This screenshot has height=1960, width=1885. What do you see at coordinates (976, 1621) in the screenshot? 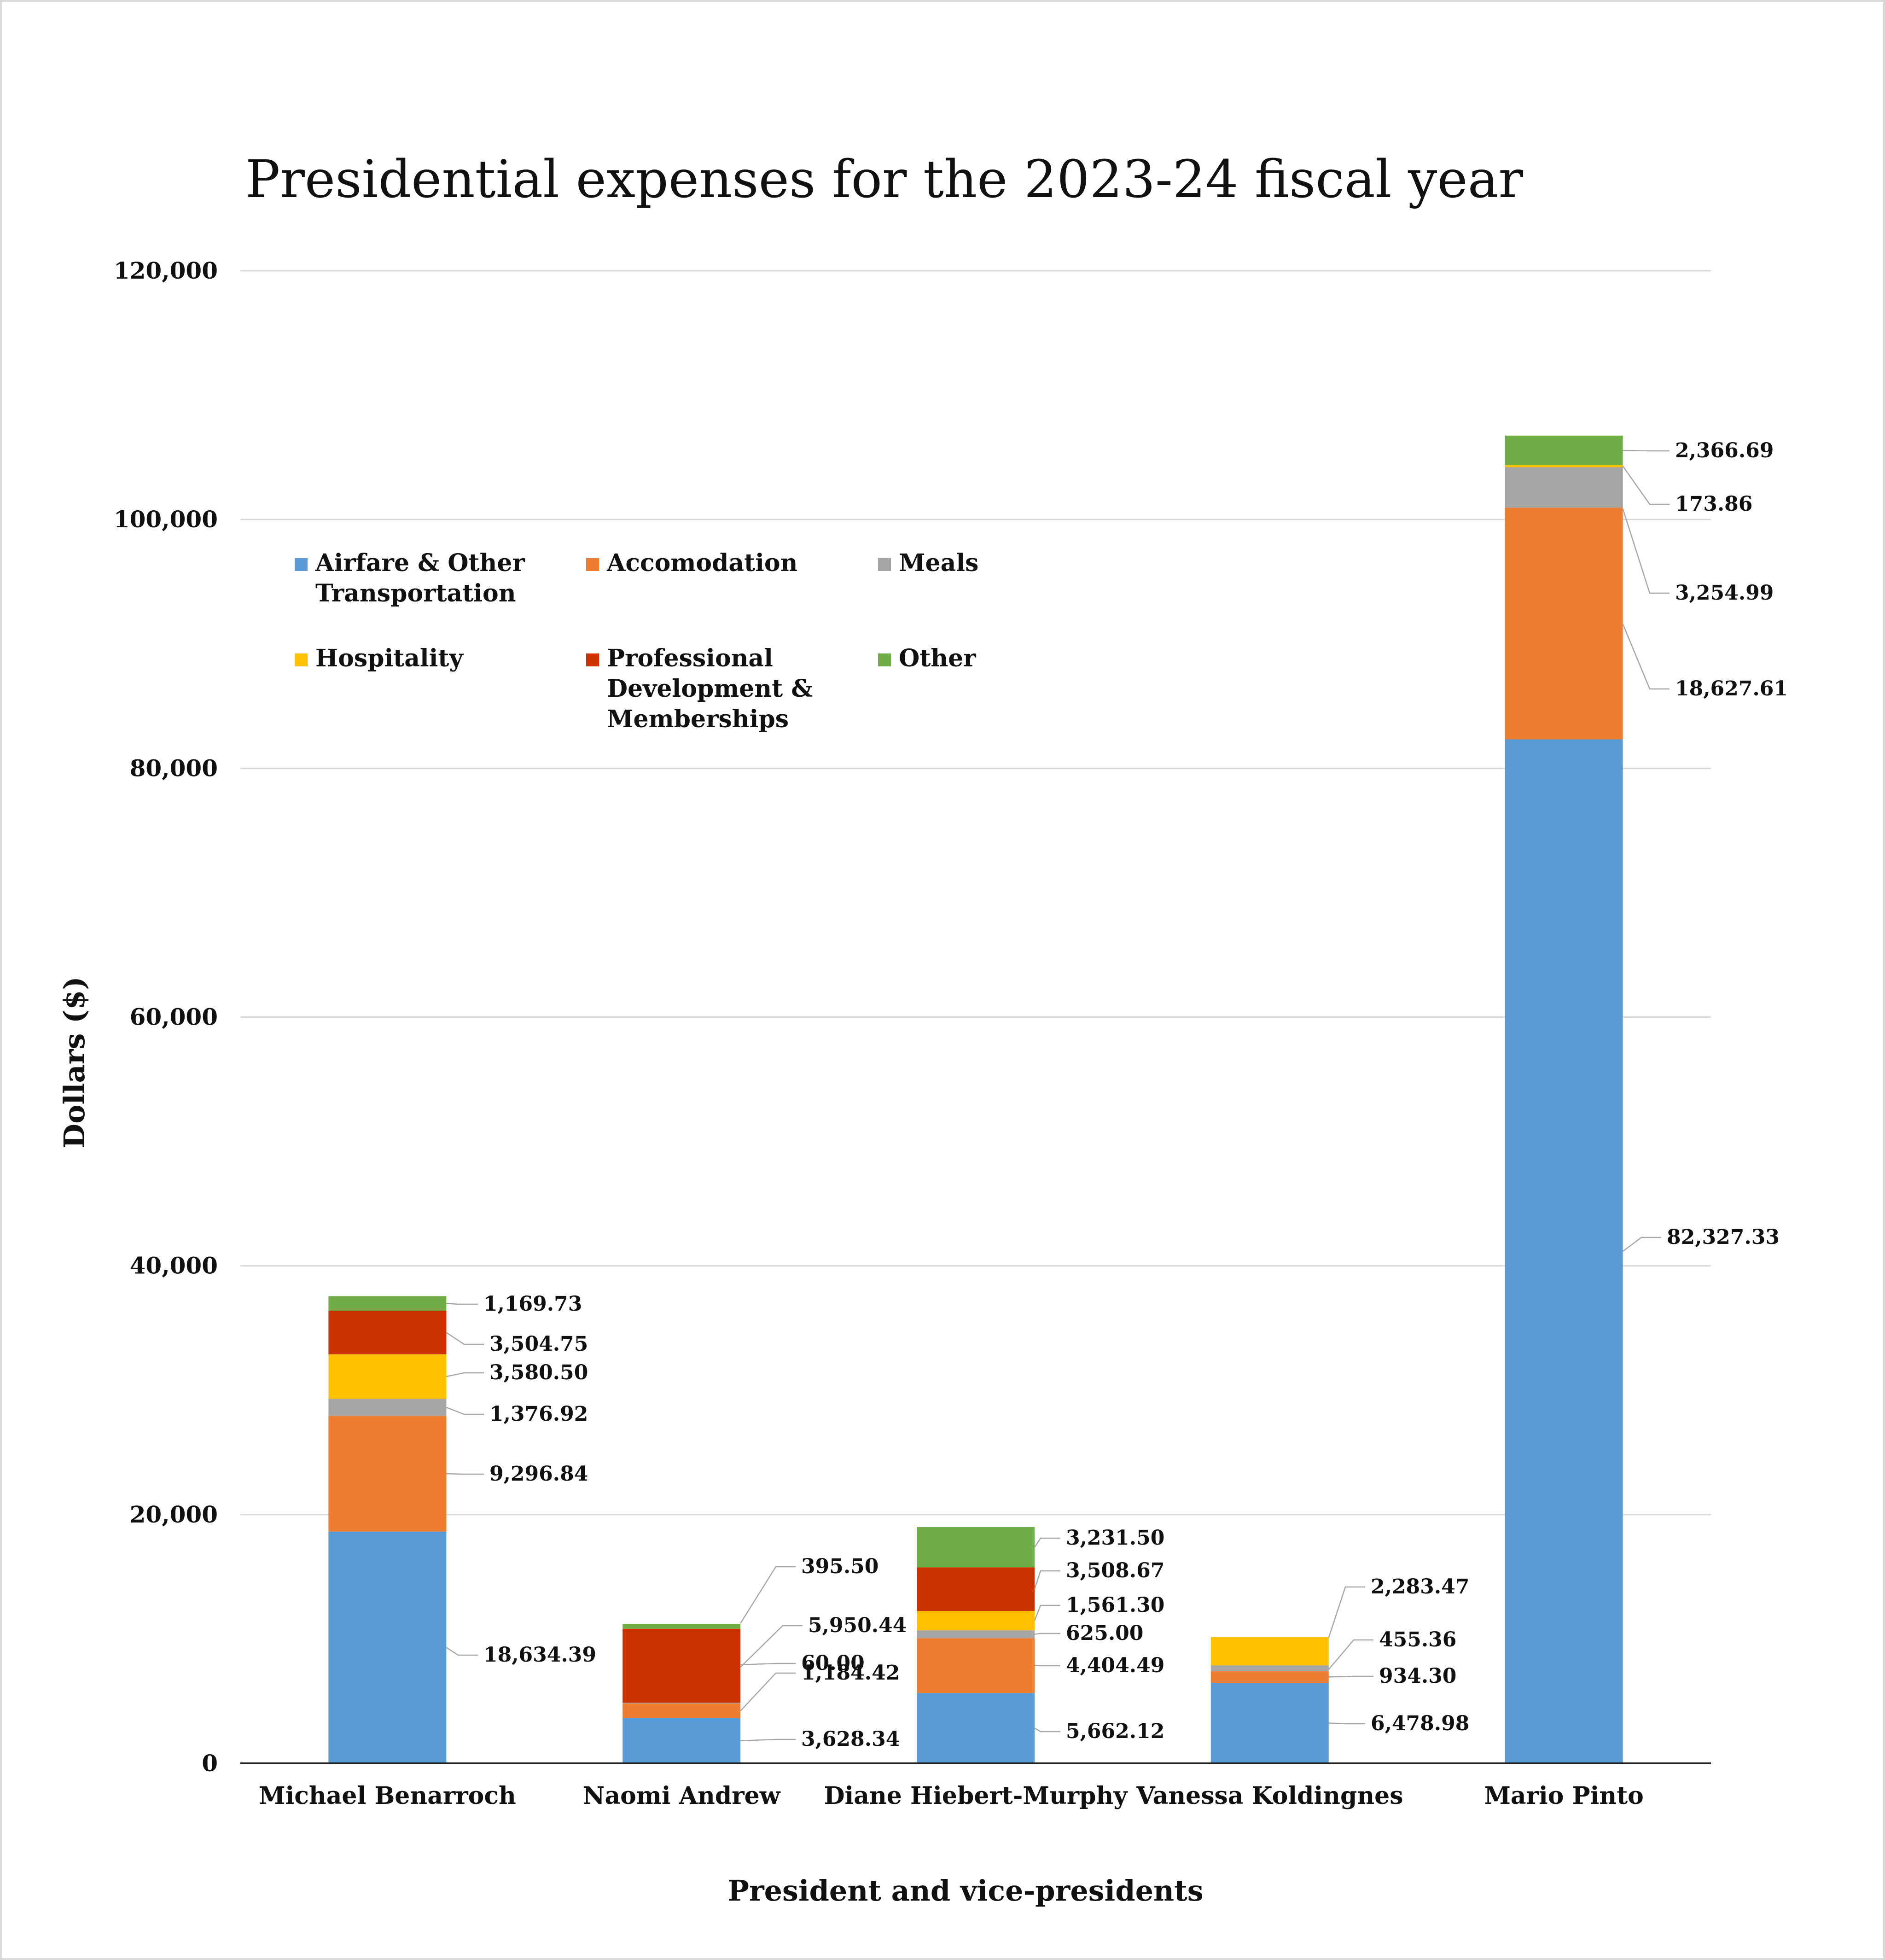
I see `bar-hospitality-diane-hiebert-murphy` at bounding box center [976, 1621].